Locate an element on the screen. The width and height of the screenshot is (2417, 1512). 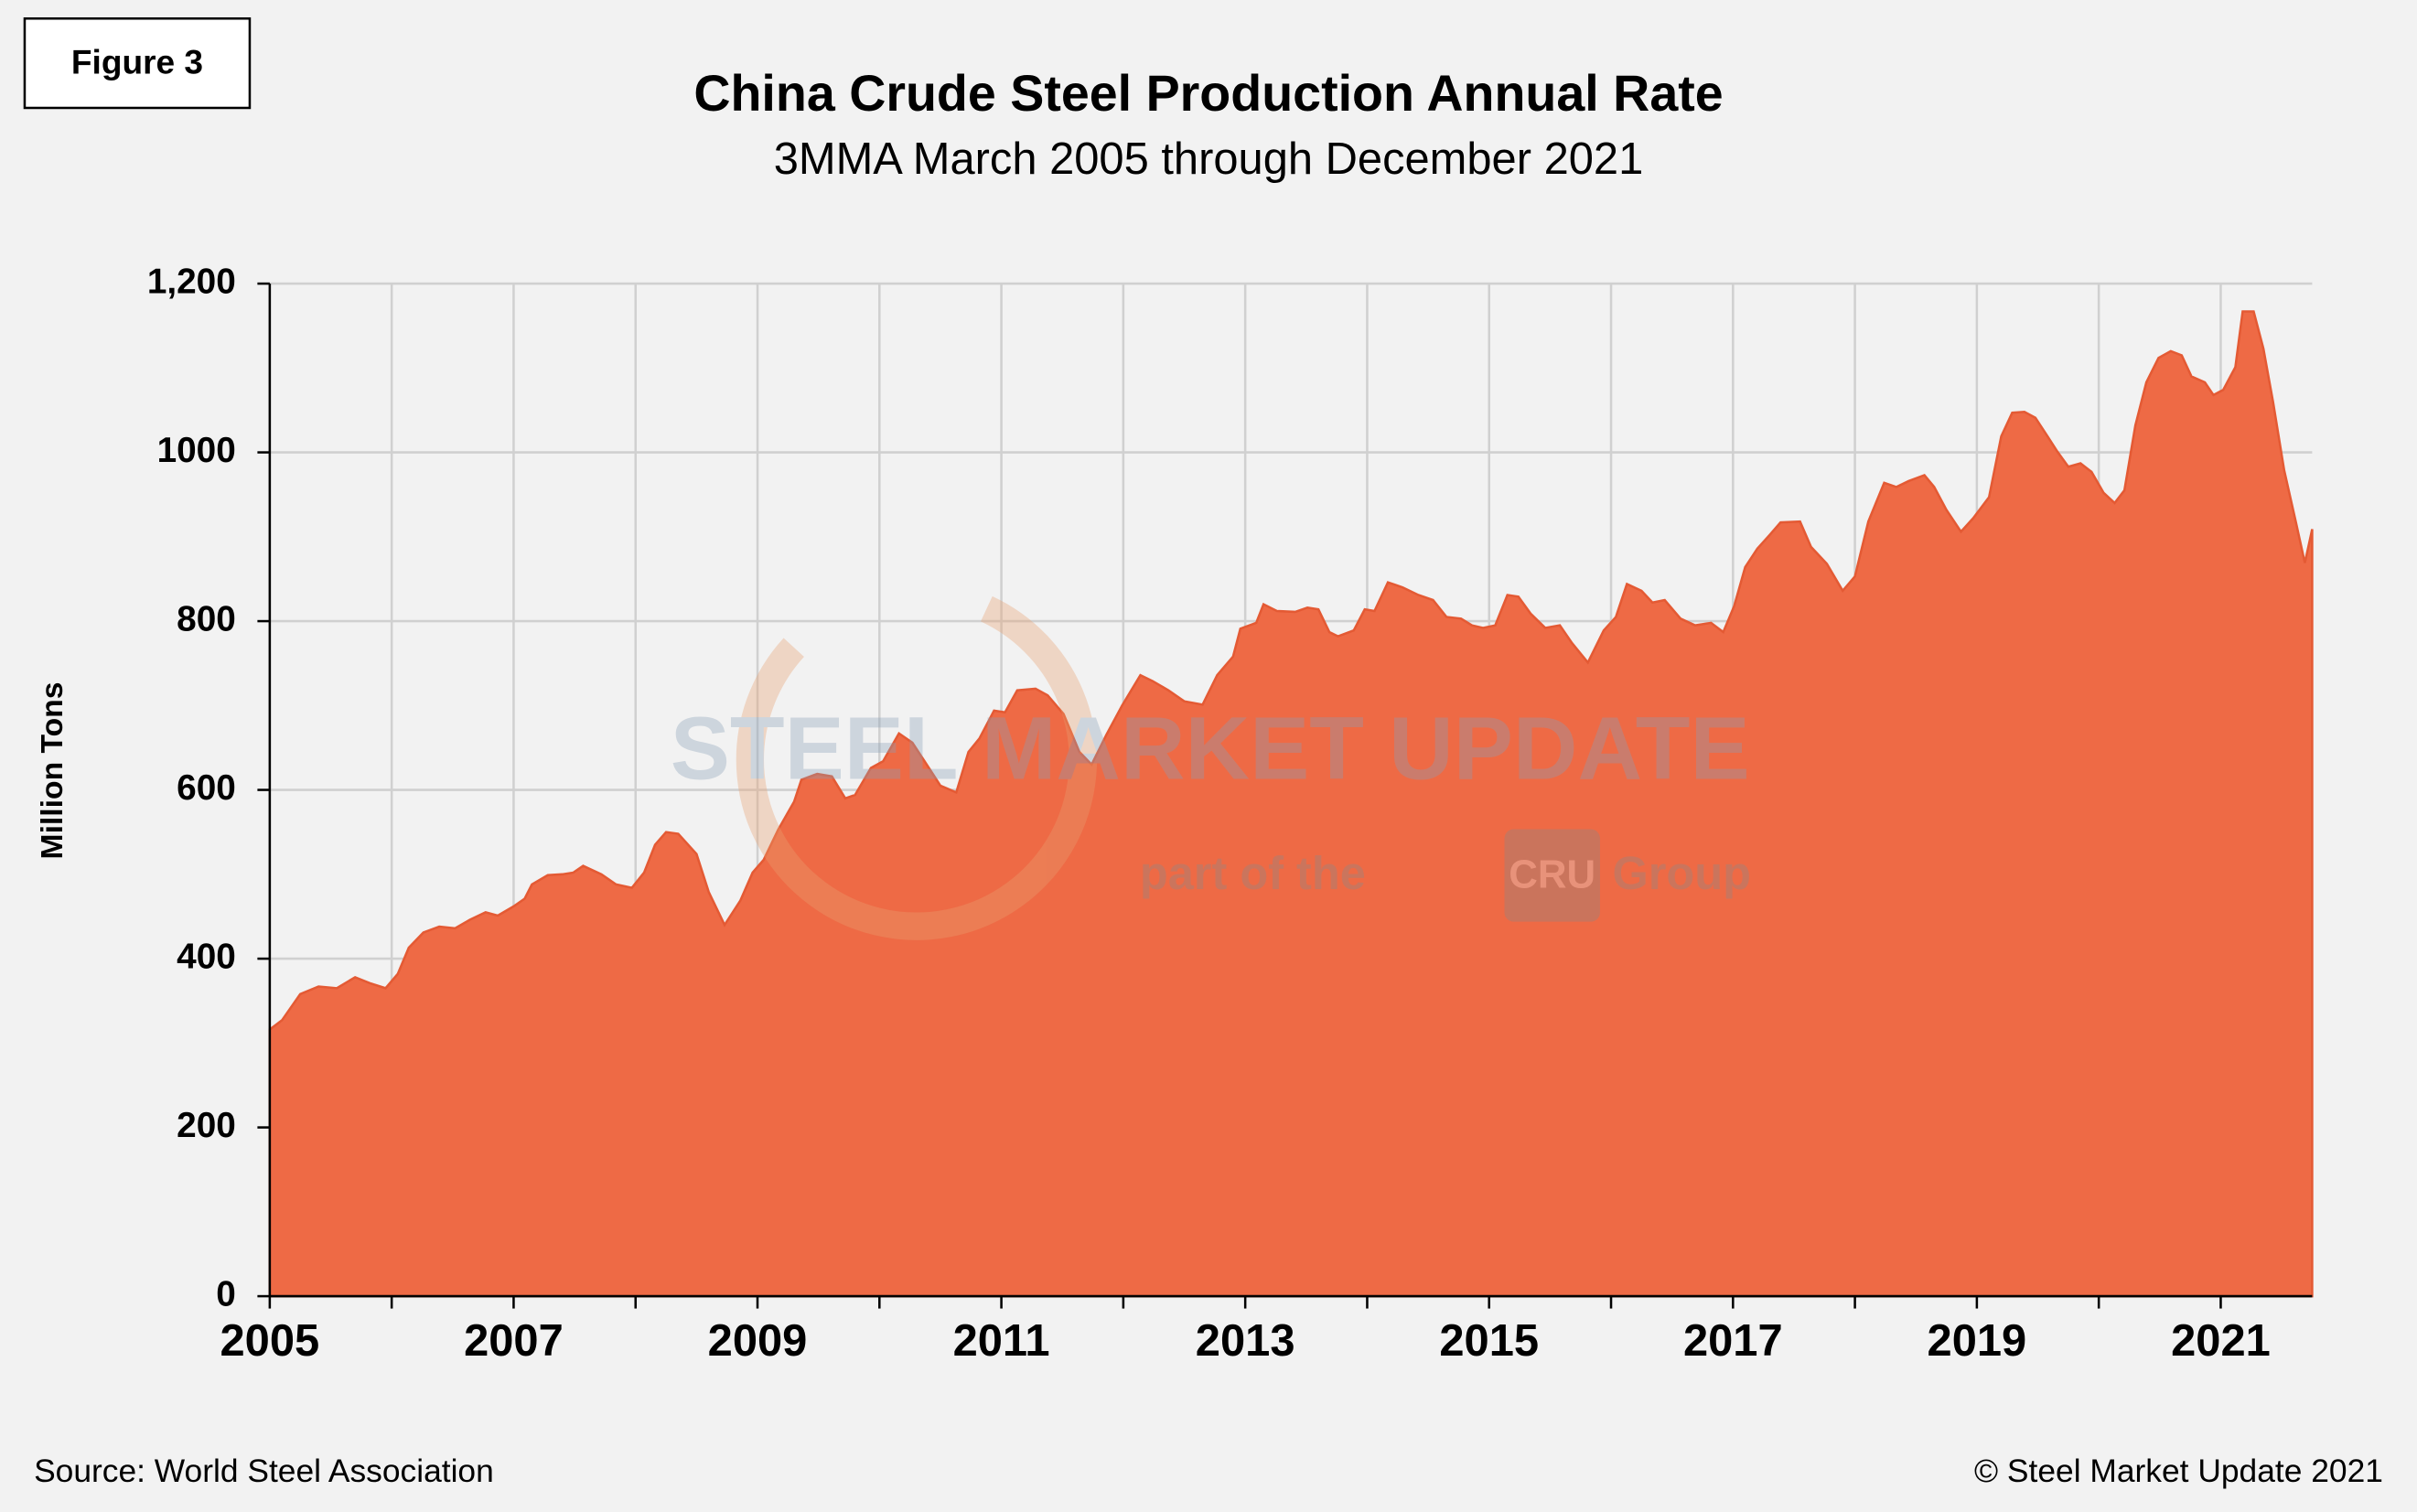
y-tick-label: 400 is located at coordinates (207, 956).